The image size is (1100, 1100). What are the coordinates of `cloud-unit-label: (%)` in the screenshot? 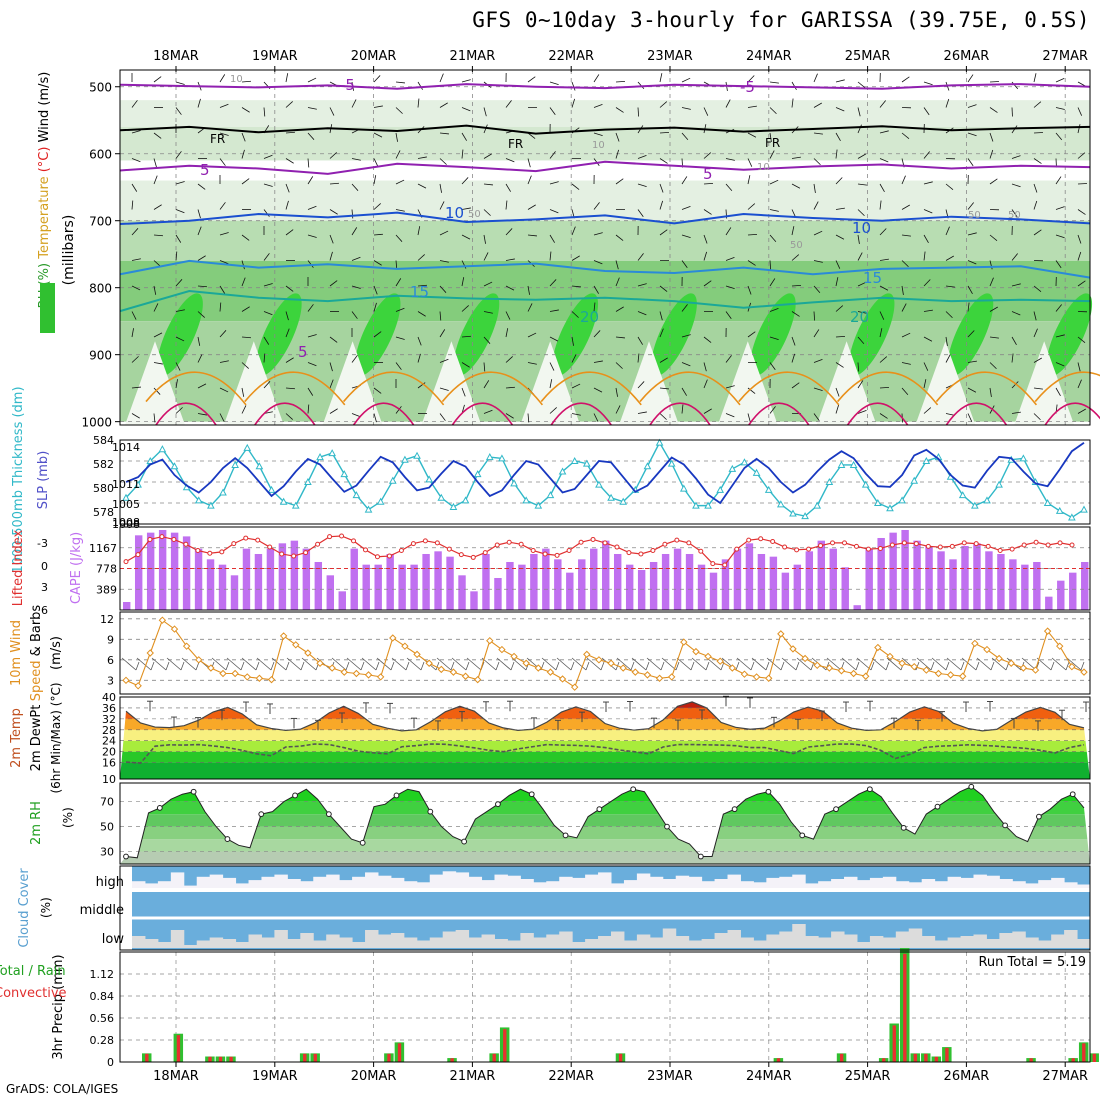 It's located at (46, 907).